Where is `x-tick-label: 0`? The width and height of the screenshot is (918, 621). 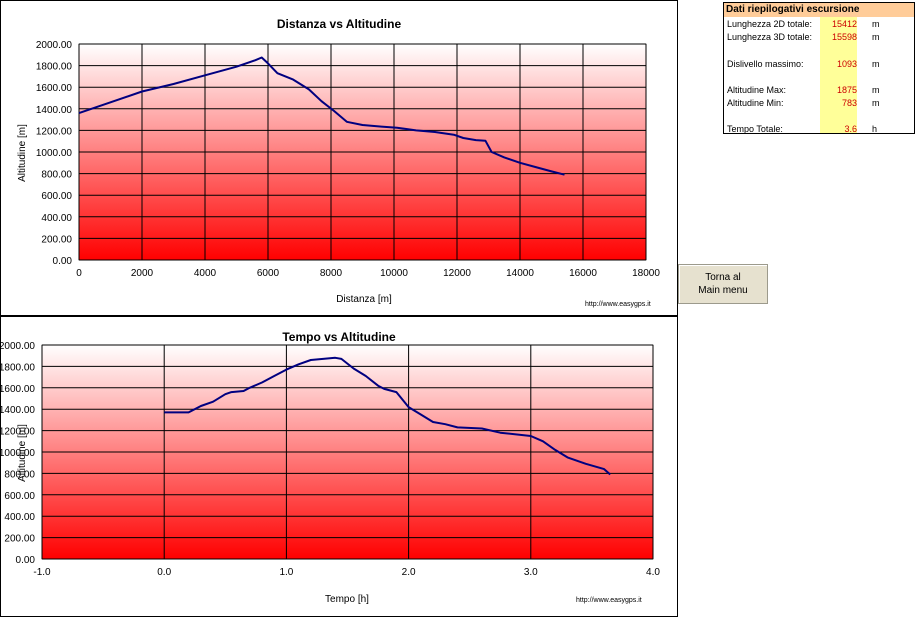
x-tick-label: 0 is located at coordinates (79, 273).